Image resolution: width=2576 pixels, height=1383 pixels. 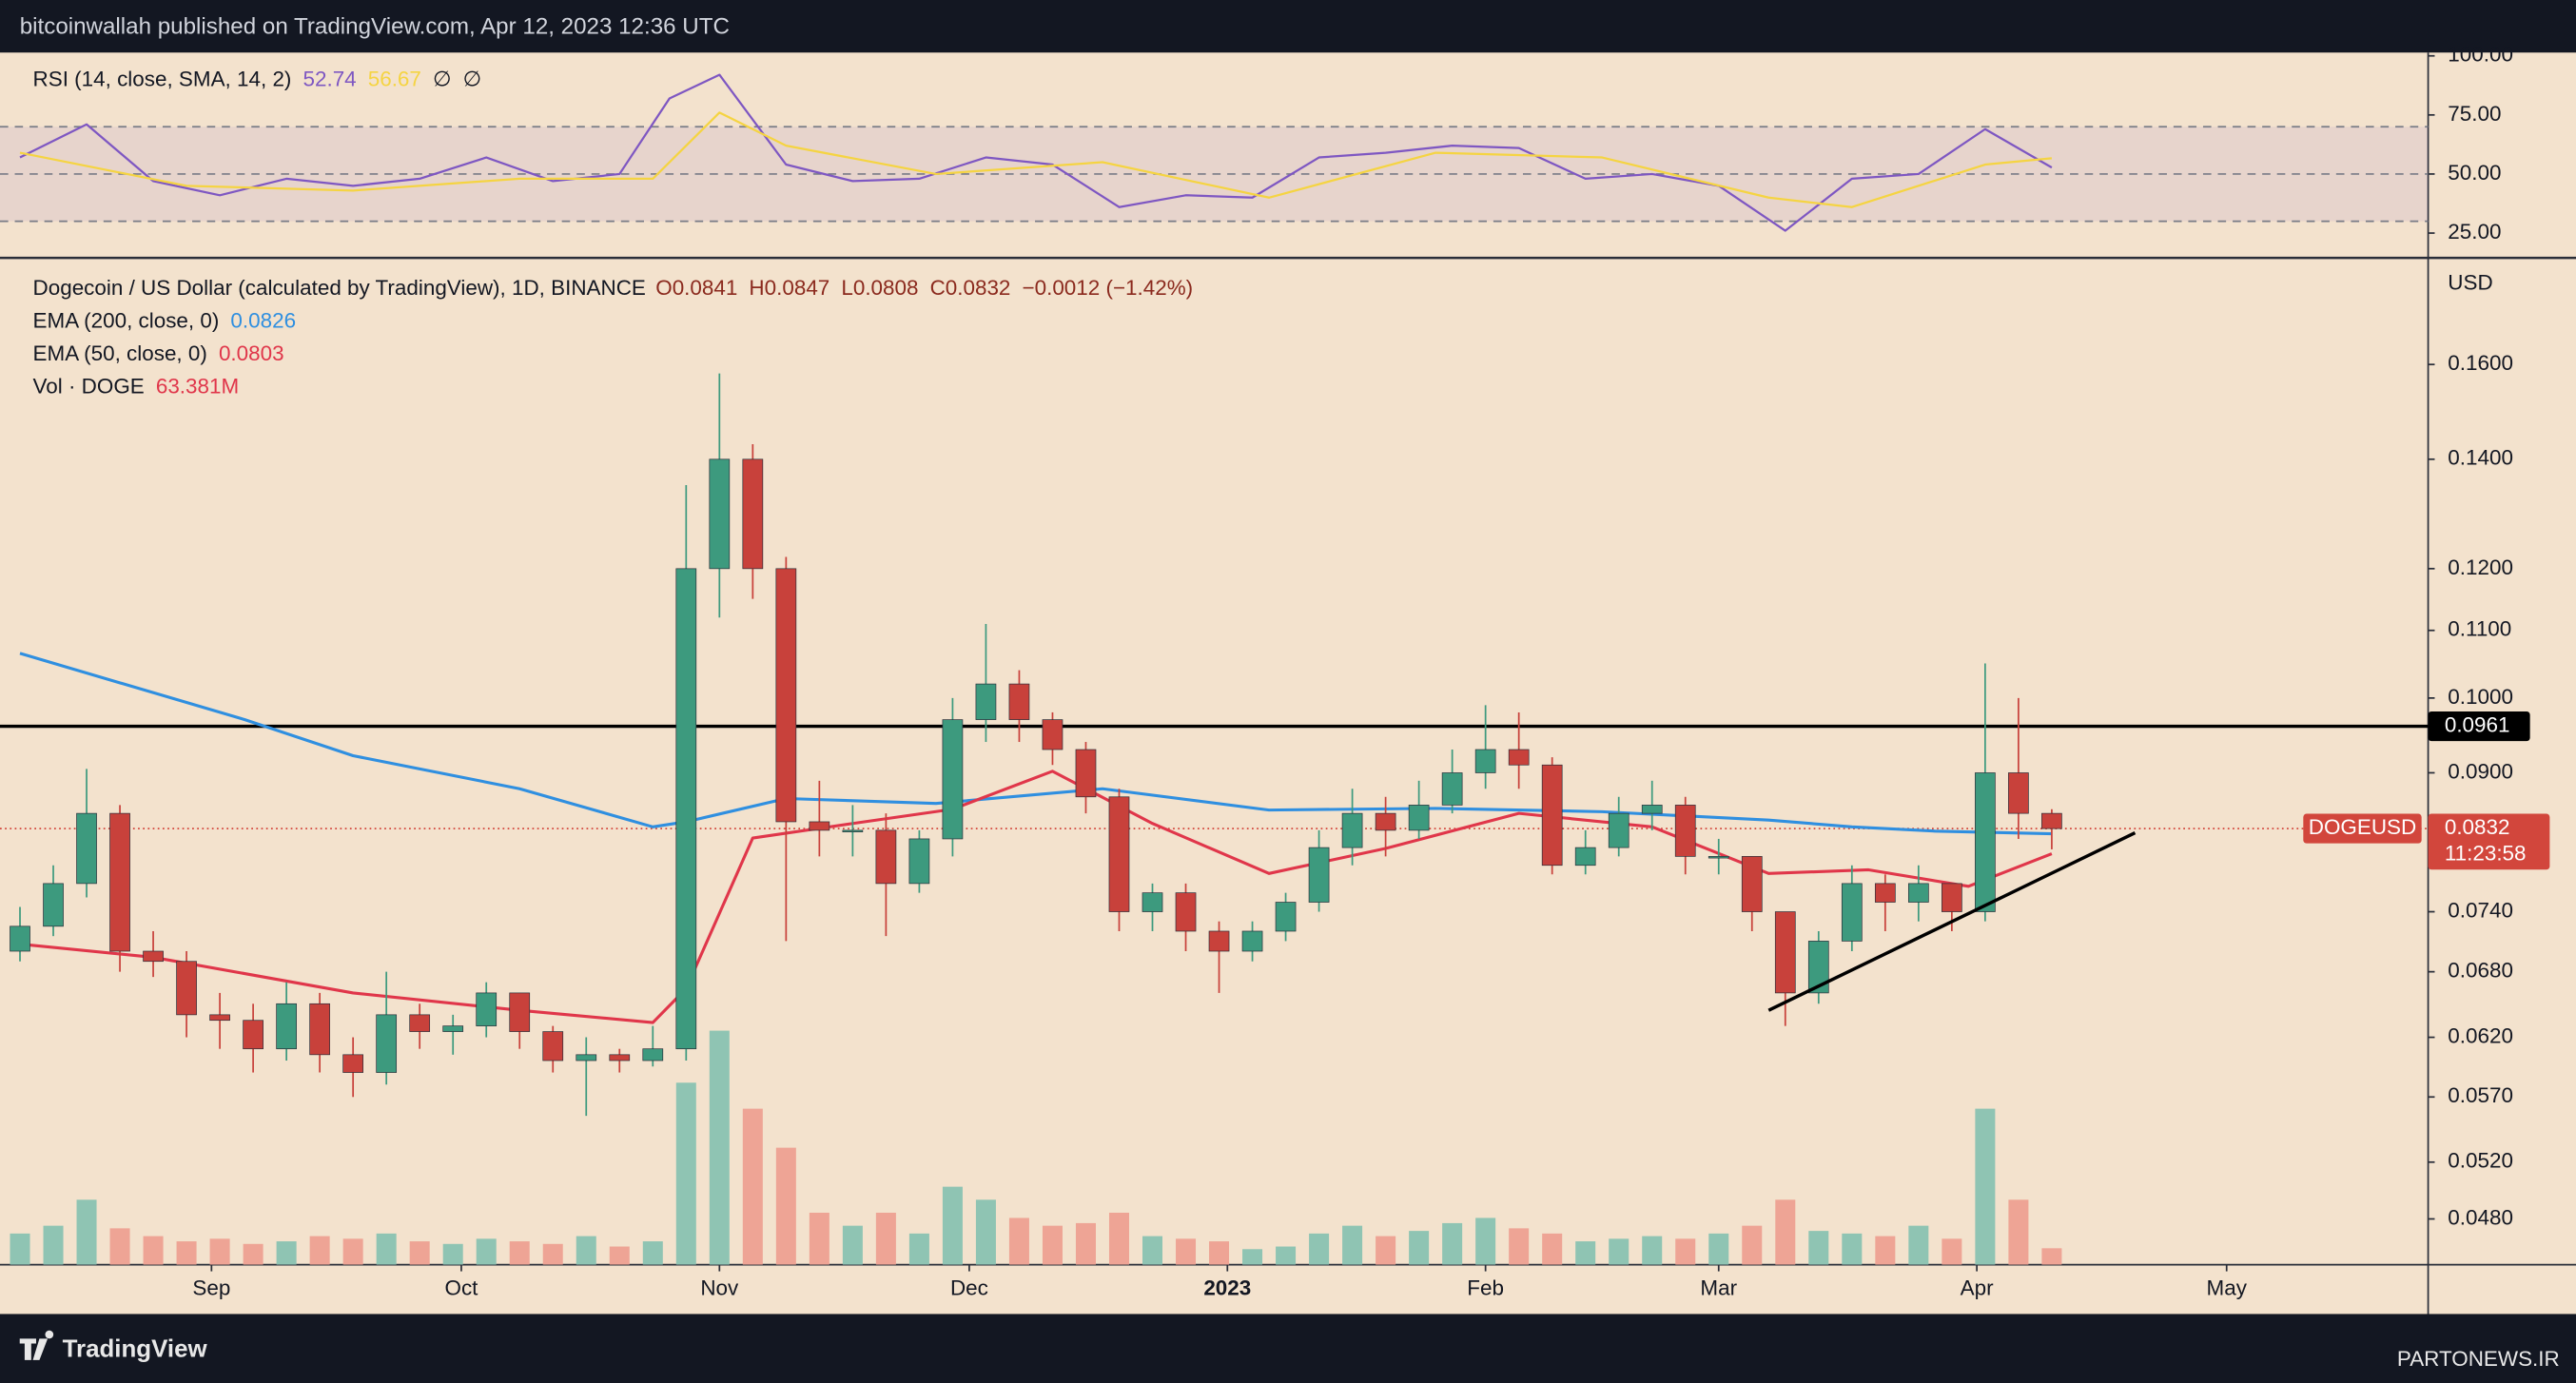 What do you see at coordinates (2475, 173) in the screenshot?
I see `y-tick-label: 50.00` at bounding box center [2475, 173].